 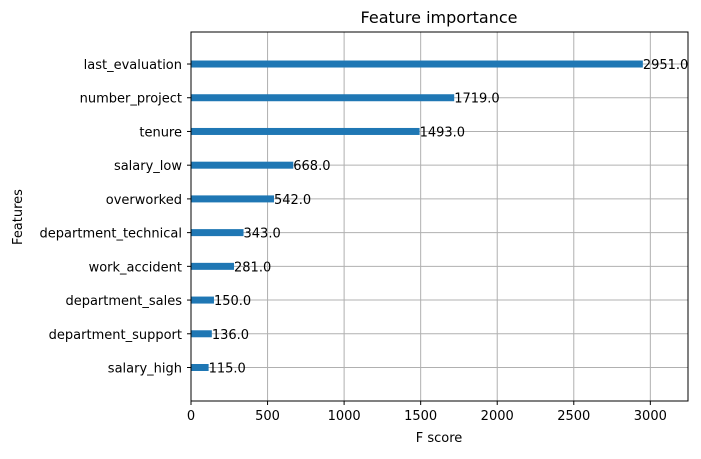 I want to click on bar-last-evaluation, so click(x=417, y=64).